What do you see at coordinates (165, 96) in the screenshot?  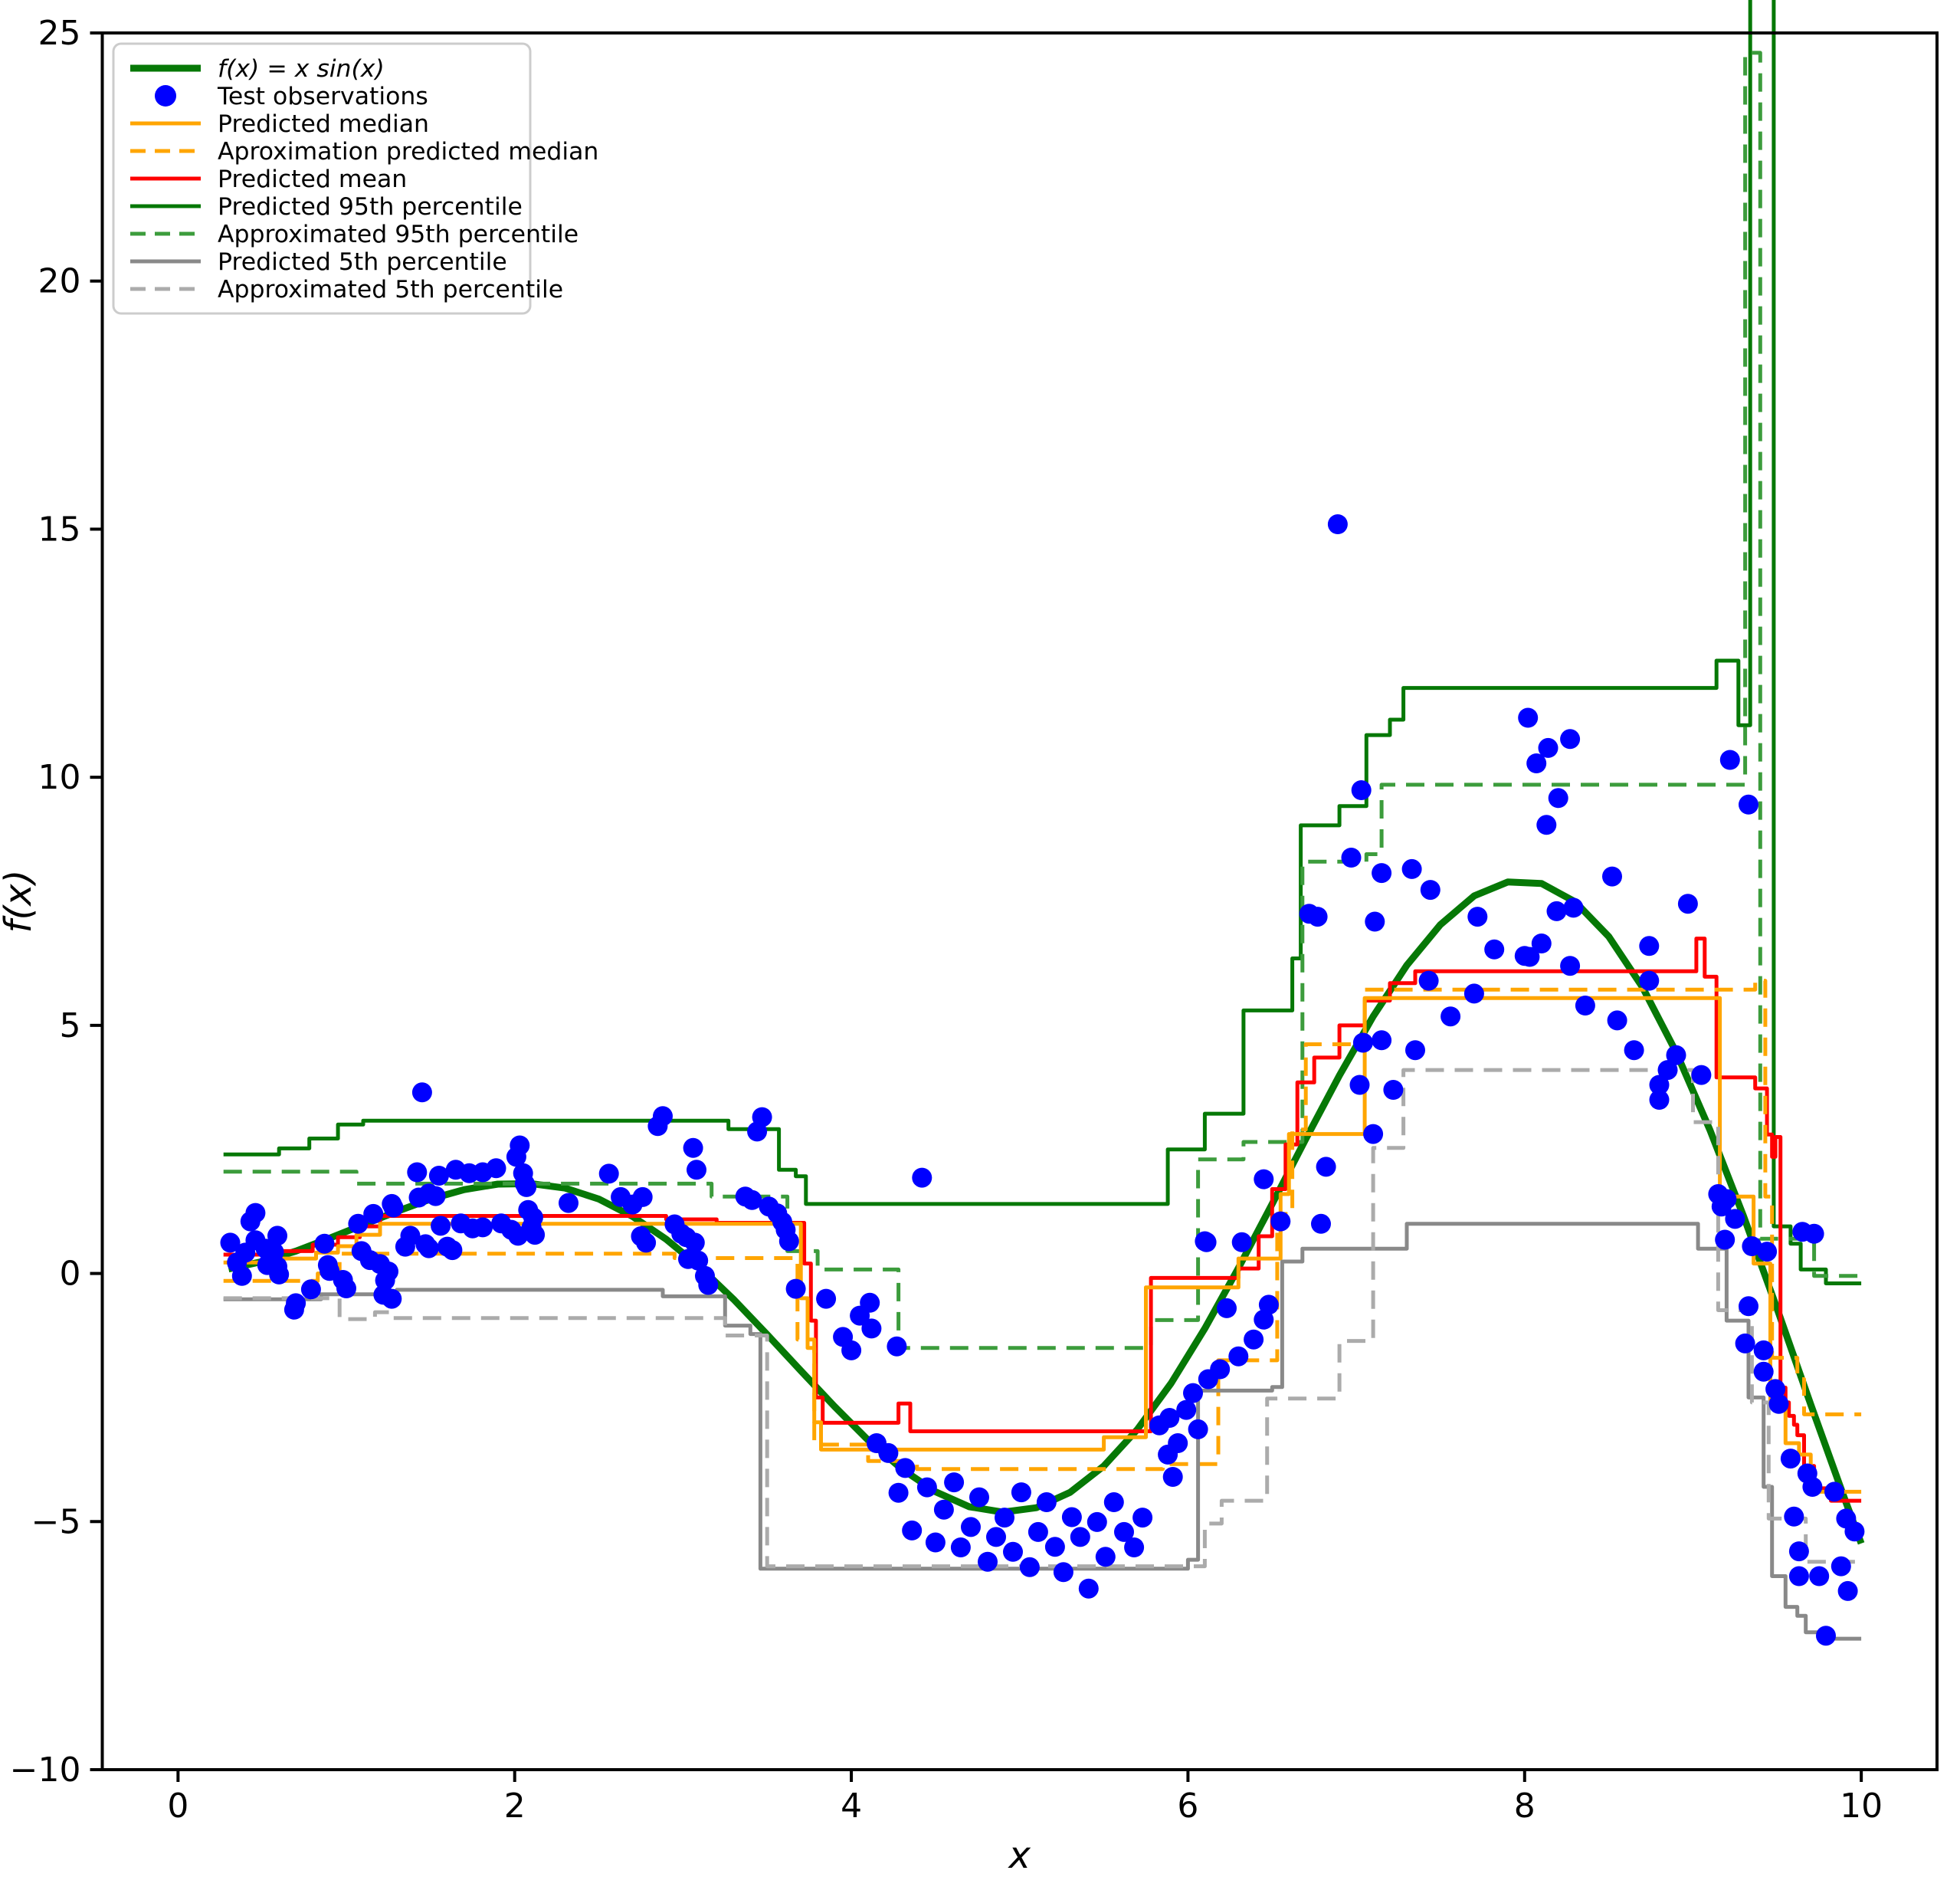 I see `legend-marker-dot` at bounding box center [165, 96].